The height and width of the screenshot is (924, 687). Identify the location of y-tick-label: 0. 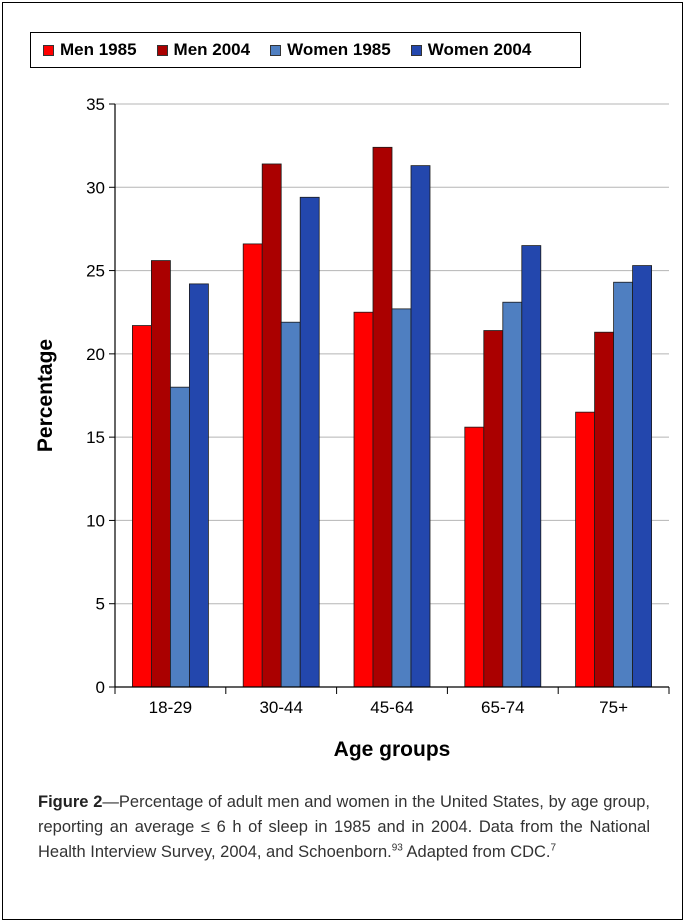
(100, 687).